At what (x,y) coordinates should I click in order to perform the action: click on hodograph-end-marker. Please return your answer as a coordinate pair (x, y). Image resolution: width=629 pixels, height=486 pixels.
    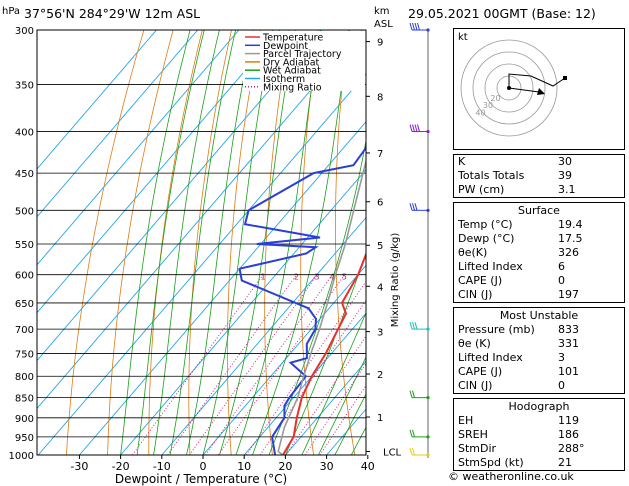
    Looking at the image, I should click on (565, 78).